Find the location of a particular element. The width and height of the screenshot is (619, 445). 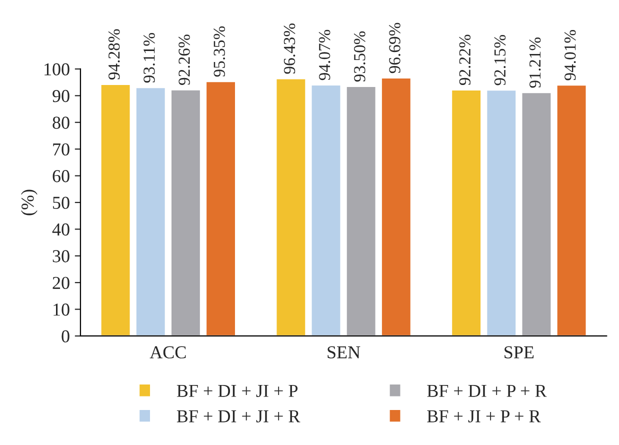

y-tick-label: 50 is located at coordinates (61, 202).